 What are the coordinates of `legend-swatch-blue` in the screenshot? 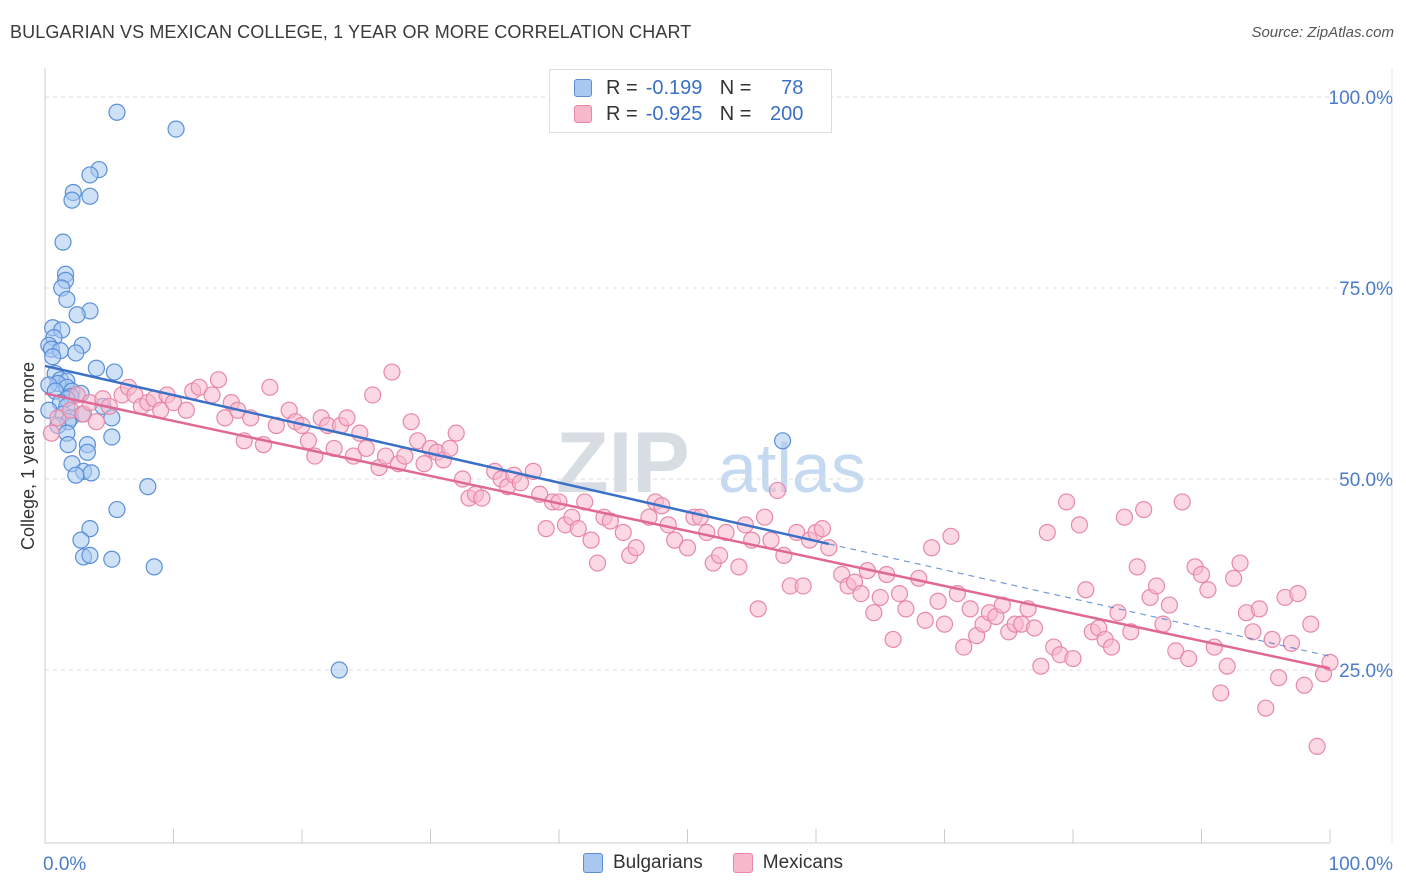 It's located at (593, 863).